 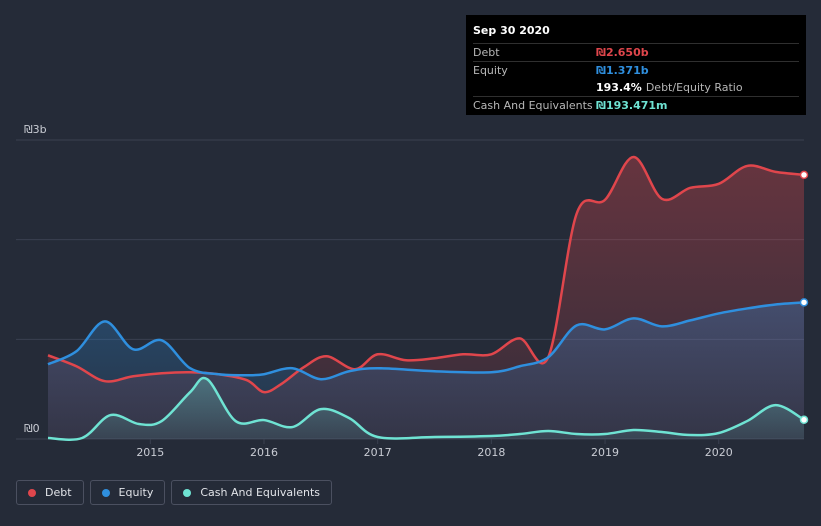 What do you see at coordinates (264, 452) in the screenshot?
I see `x-tick-label: 2016` at bounding box center [264, 452].